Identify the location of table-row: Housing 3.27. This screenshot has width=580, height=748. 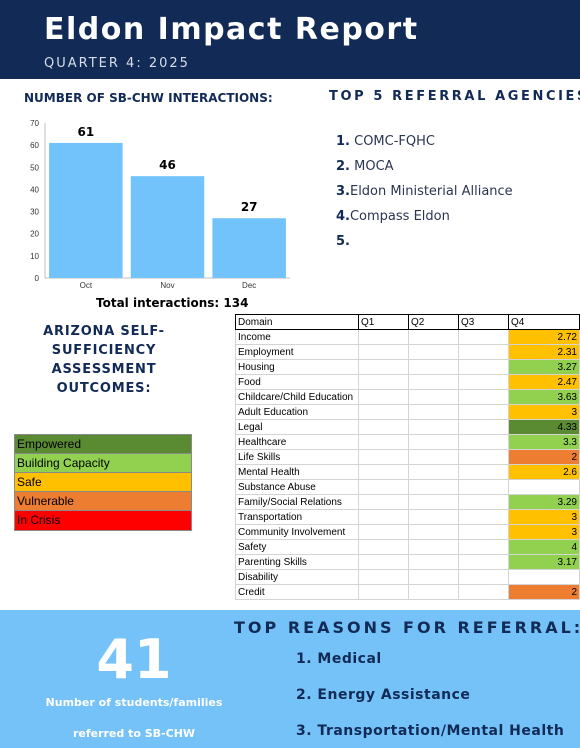
(407, 367).